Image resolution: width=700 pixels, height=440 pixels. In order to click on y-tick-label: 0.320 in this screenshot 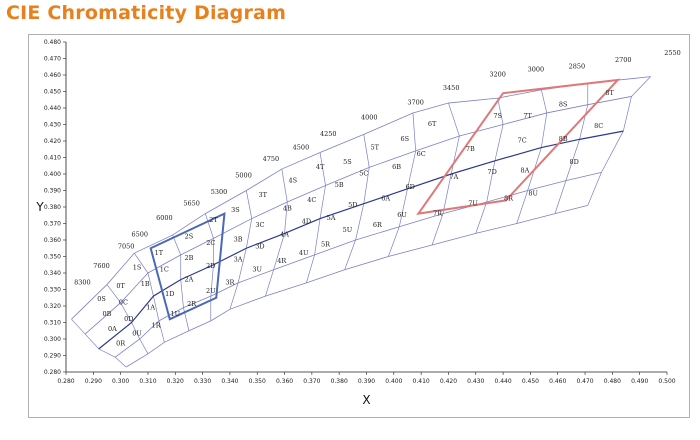, I will do `click(52, 306)`.